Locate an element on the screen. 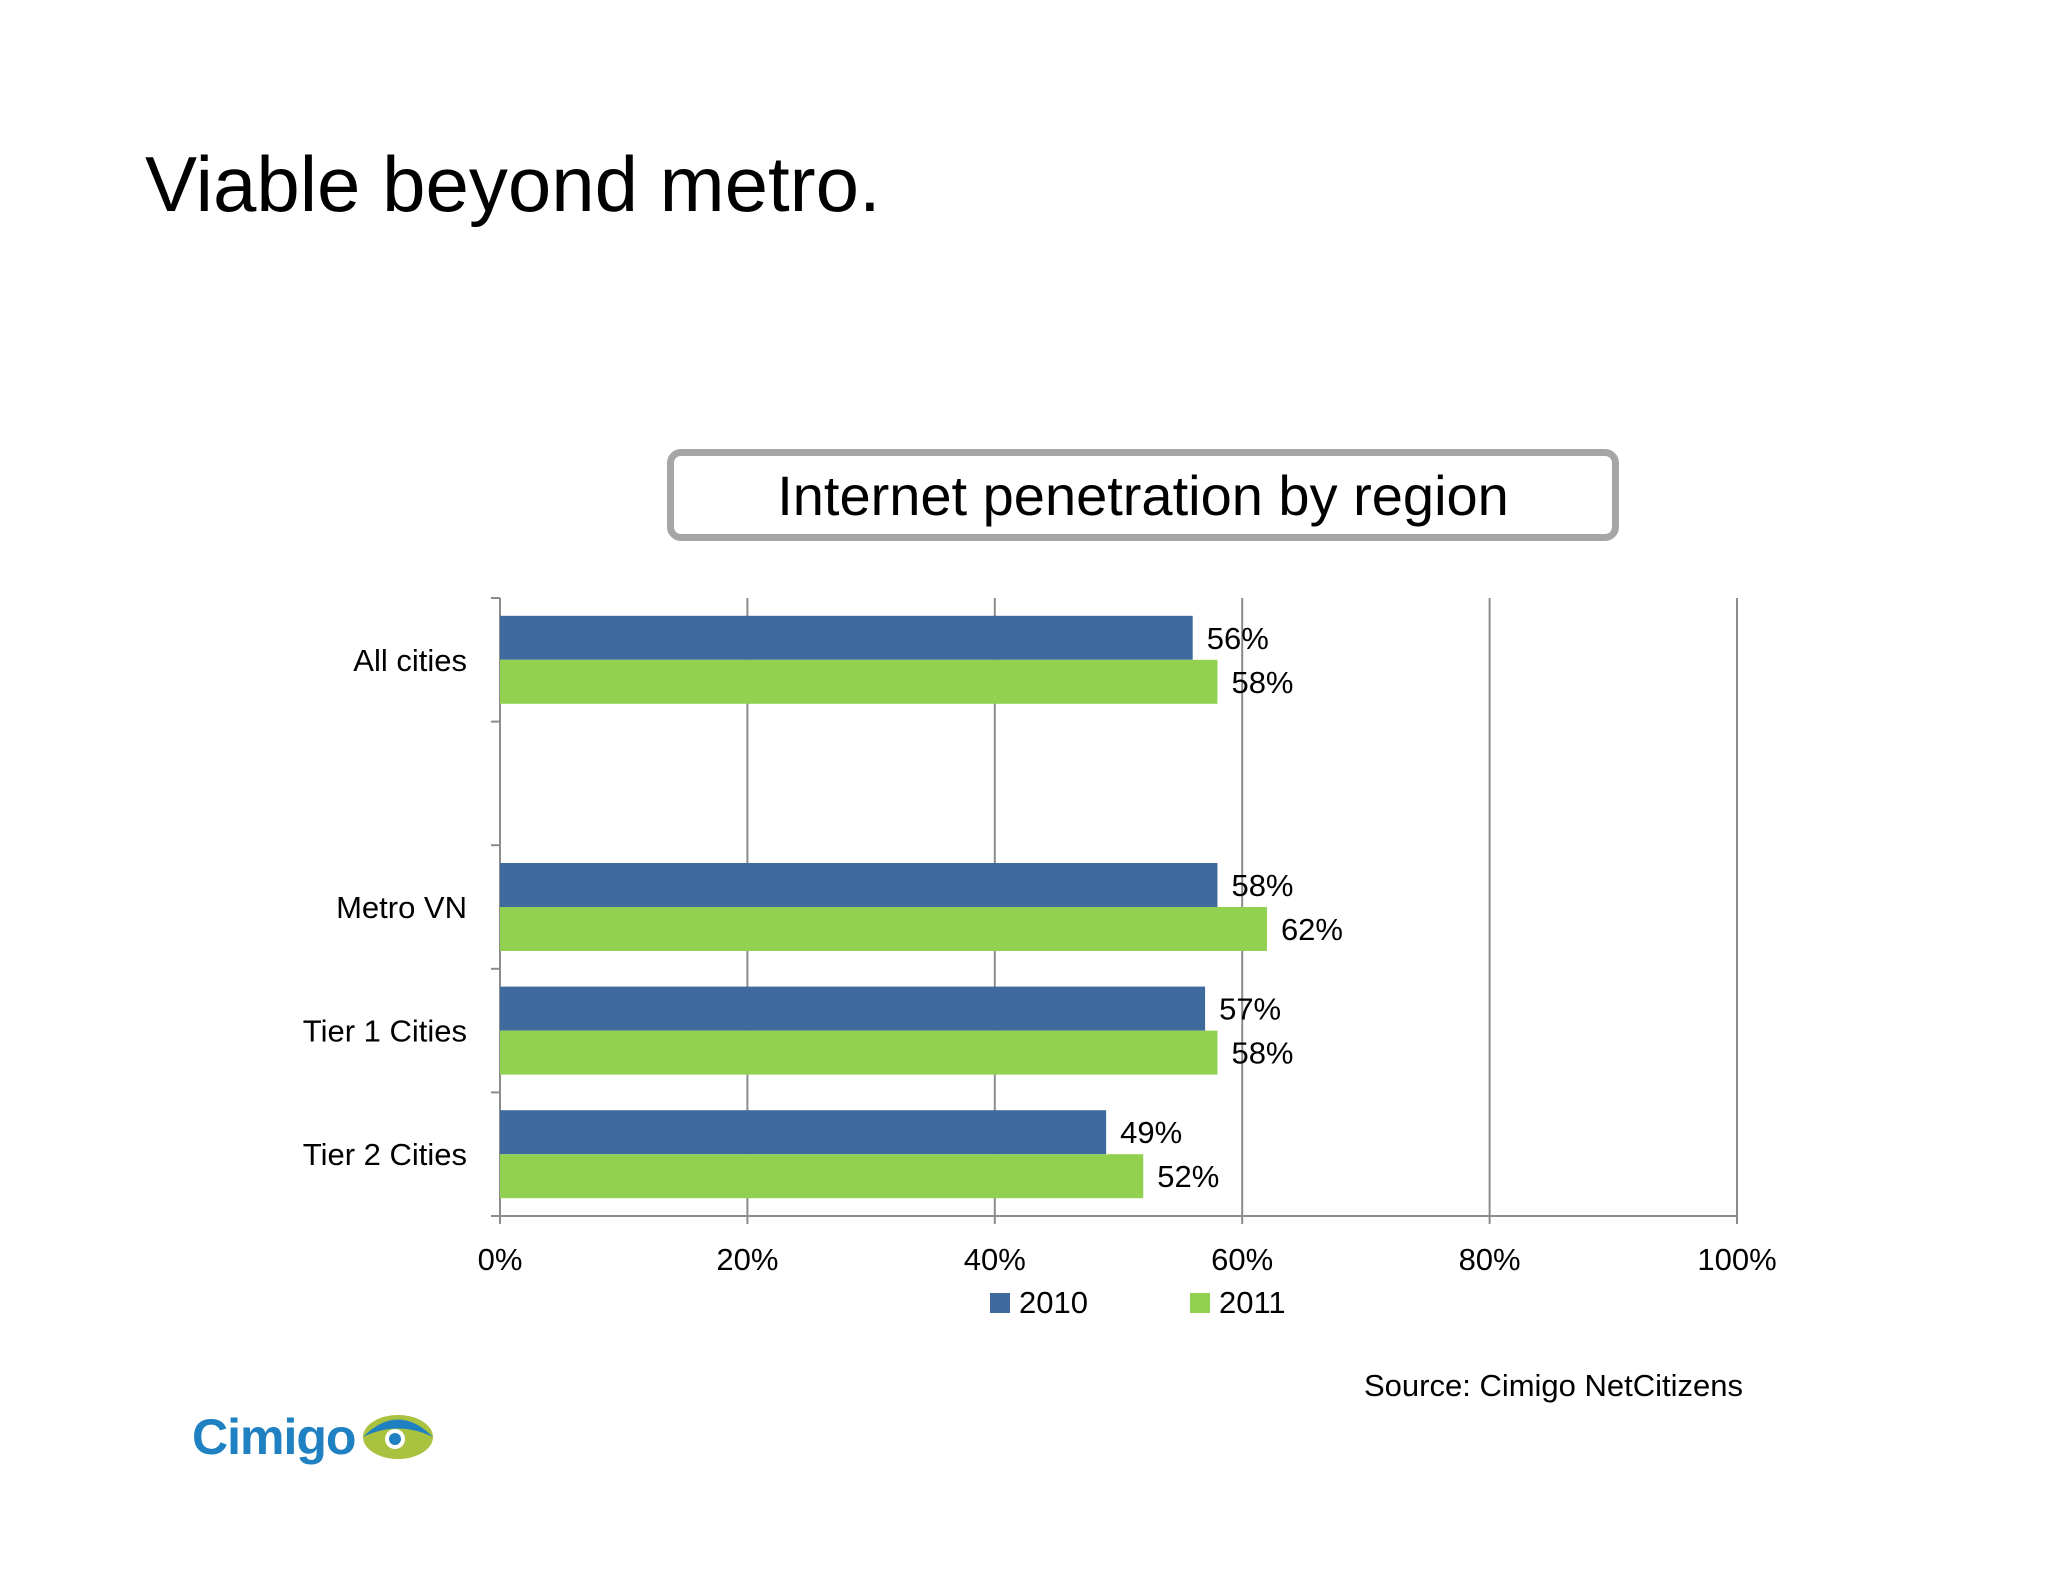 Image resolution: width=2048 pixels, height=1582 pixels. chart-title-text: Internet penetration by region is located at coordinates (1143, 495).